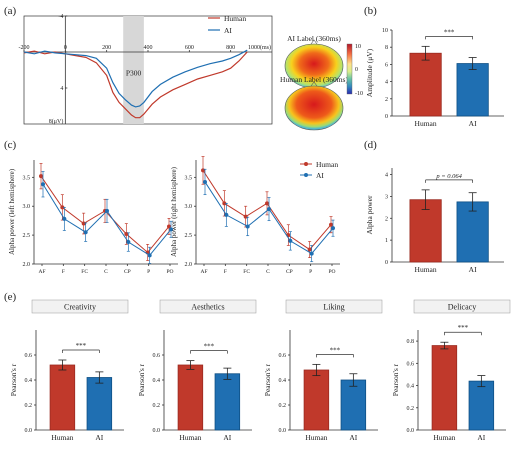 This screenshot has width=520, height=454. I want to click on panel-label-e: (e), so click(10, 297).